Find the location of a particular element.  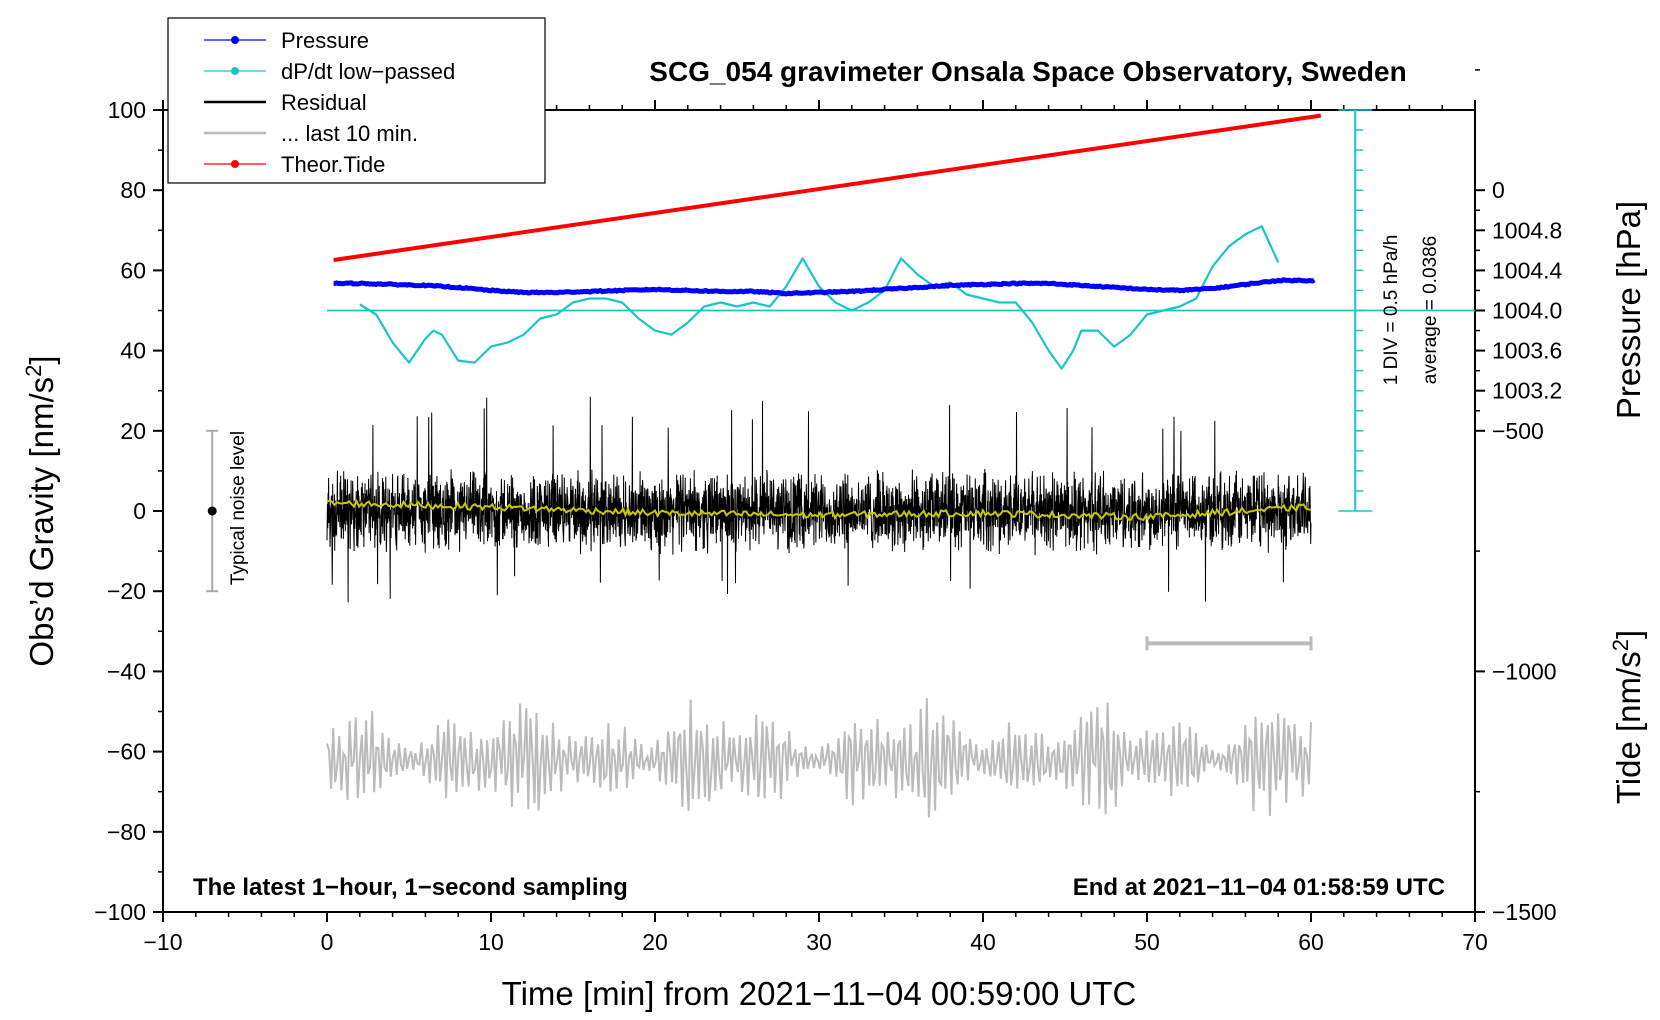

y-tick-label: −80 is located at coordinates (126, 832).